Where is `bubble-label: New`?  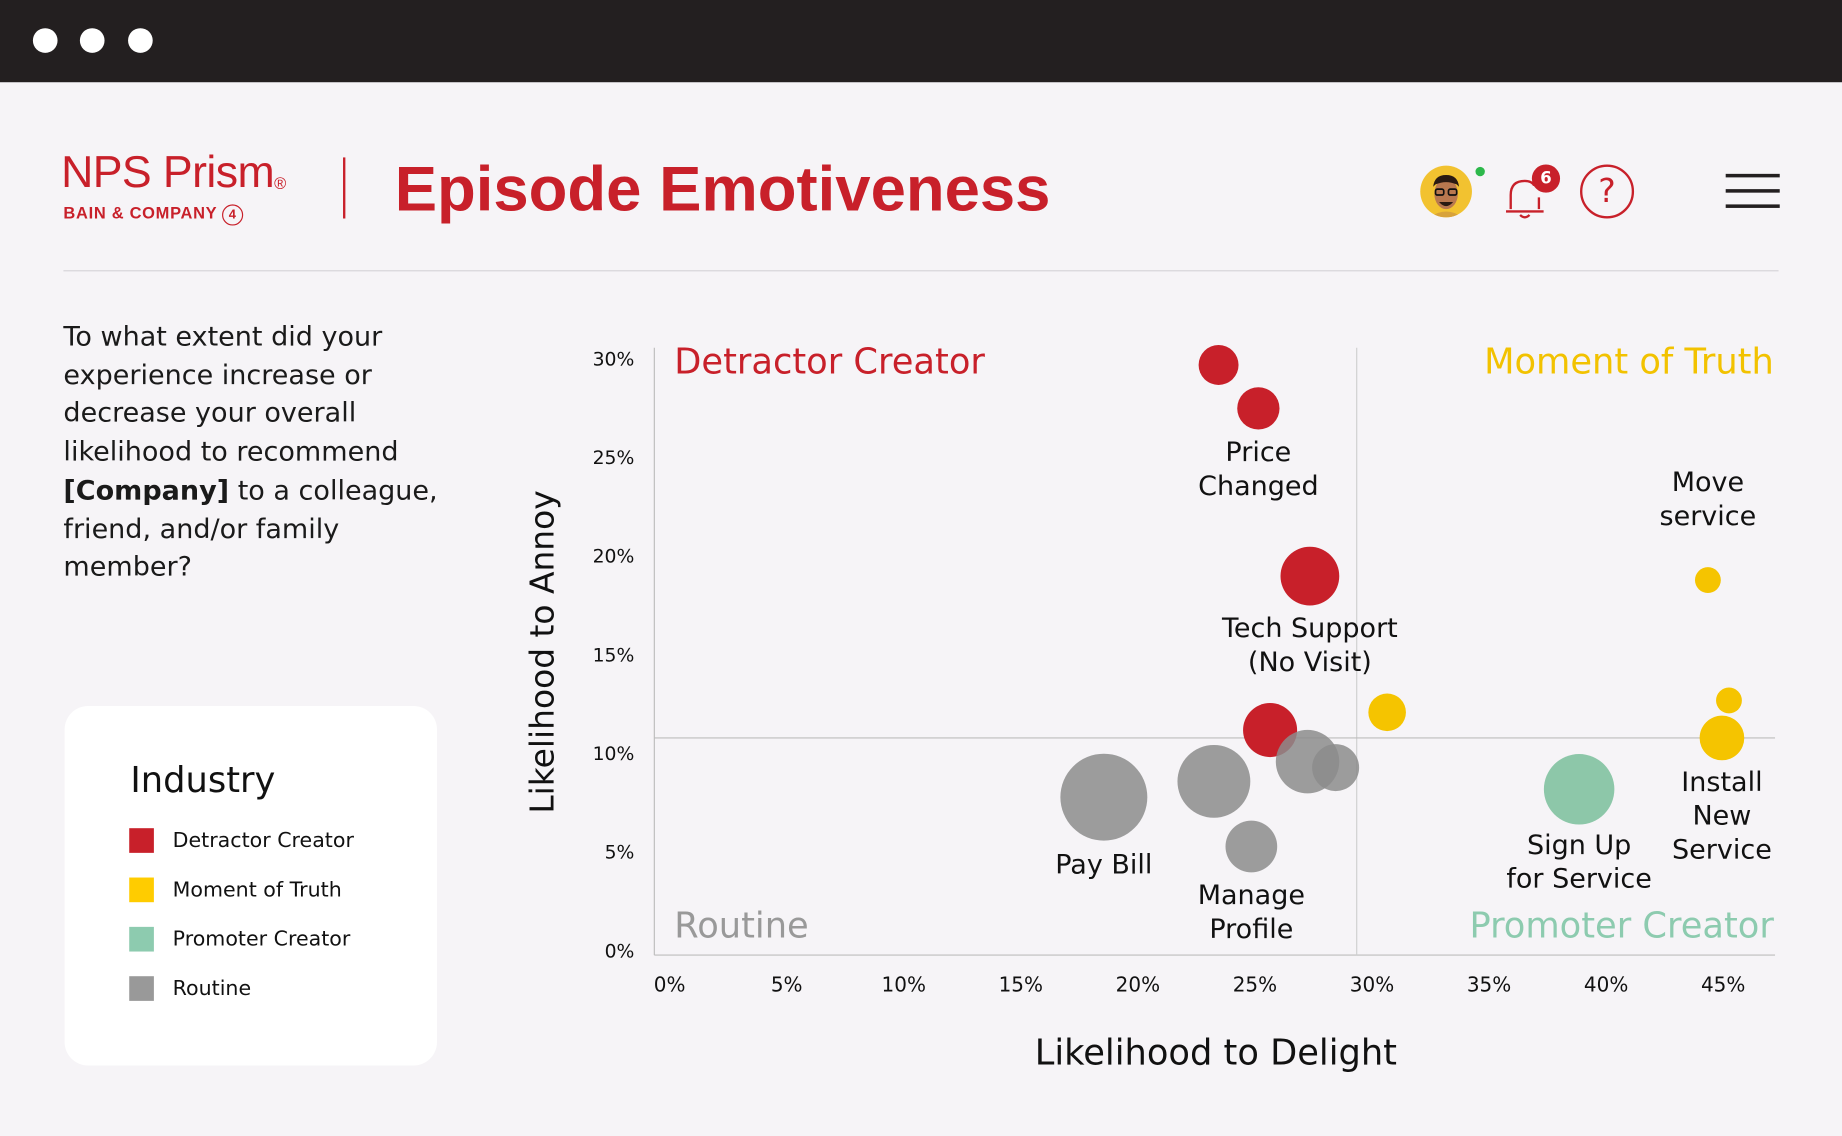 bubble-label: New is located at coordinates (1721, 816).